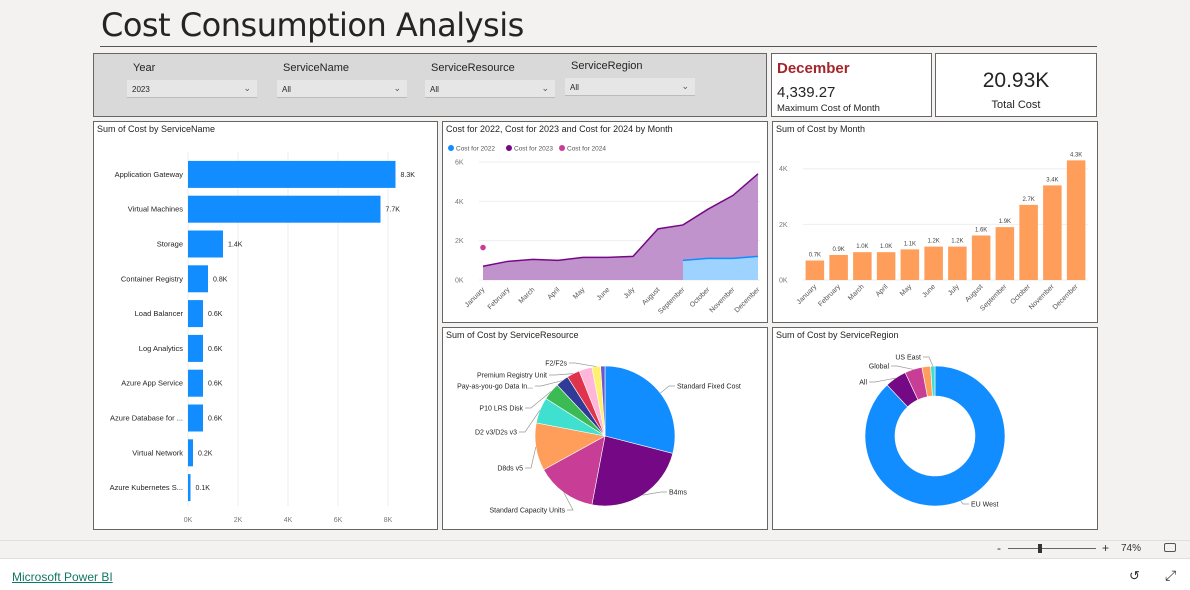 The image size is (1190, 590). Describe the element at coordinates (620, 220) in the screenshot. I see `series-2023-line` at that location.